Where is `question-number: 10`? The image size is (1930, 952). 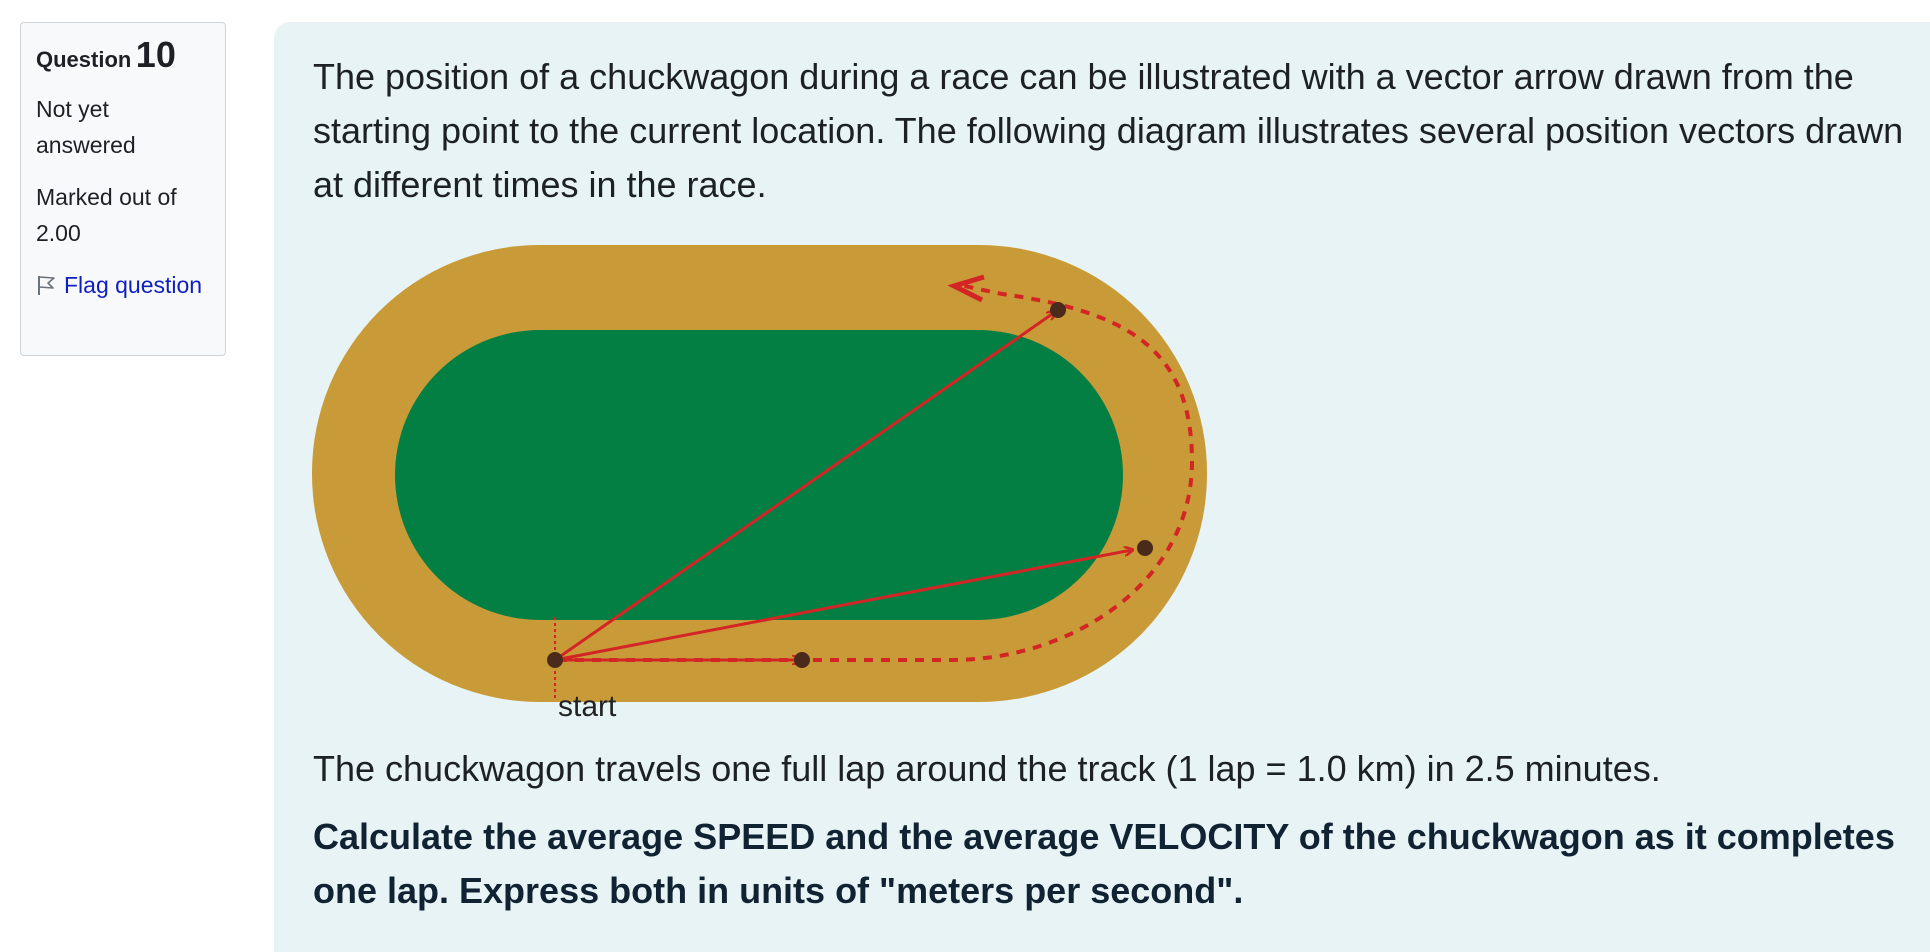 question-number: 10 is located at coordinates (155, 54).